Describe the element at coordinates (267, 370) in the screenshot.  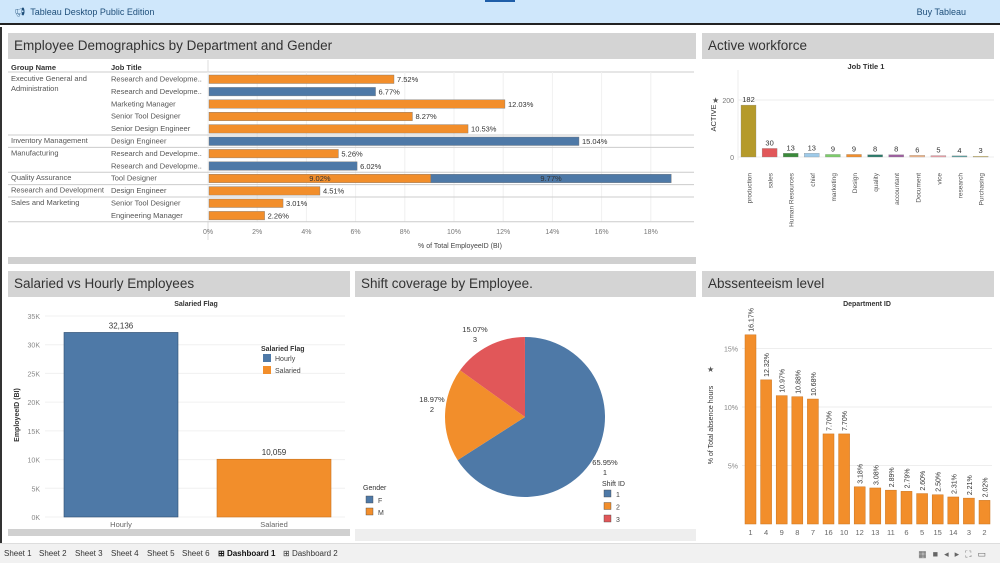
I see `legend-swatch-salaried` at that location.